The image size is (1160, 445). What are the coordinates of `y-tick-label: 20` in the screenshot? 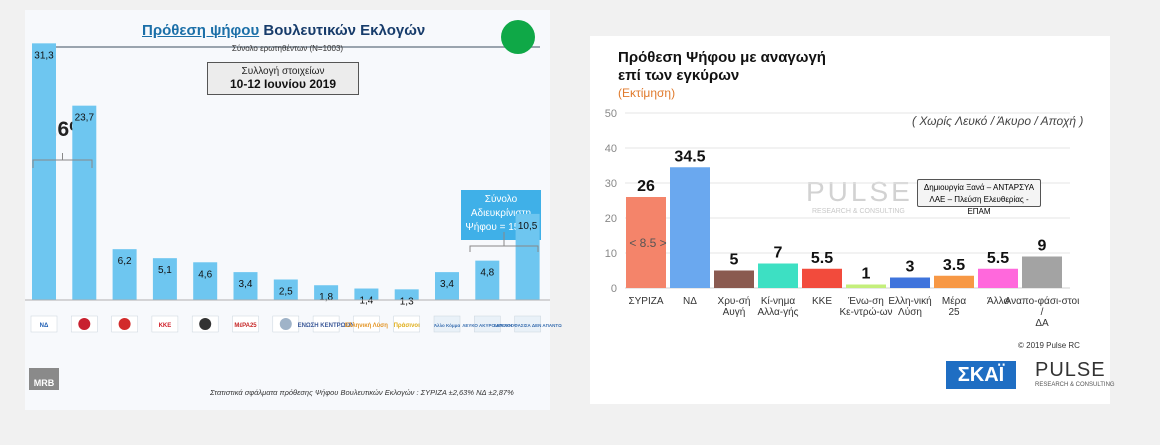 It's located at (611, 219).